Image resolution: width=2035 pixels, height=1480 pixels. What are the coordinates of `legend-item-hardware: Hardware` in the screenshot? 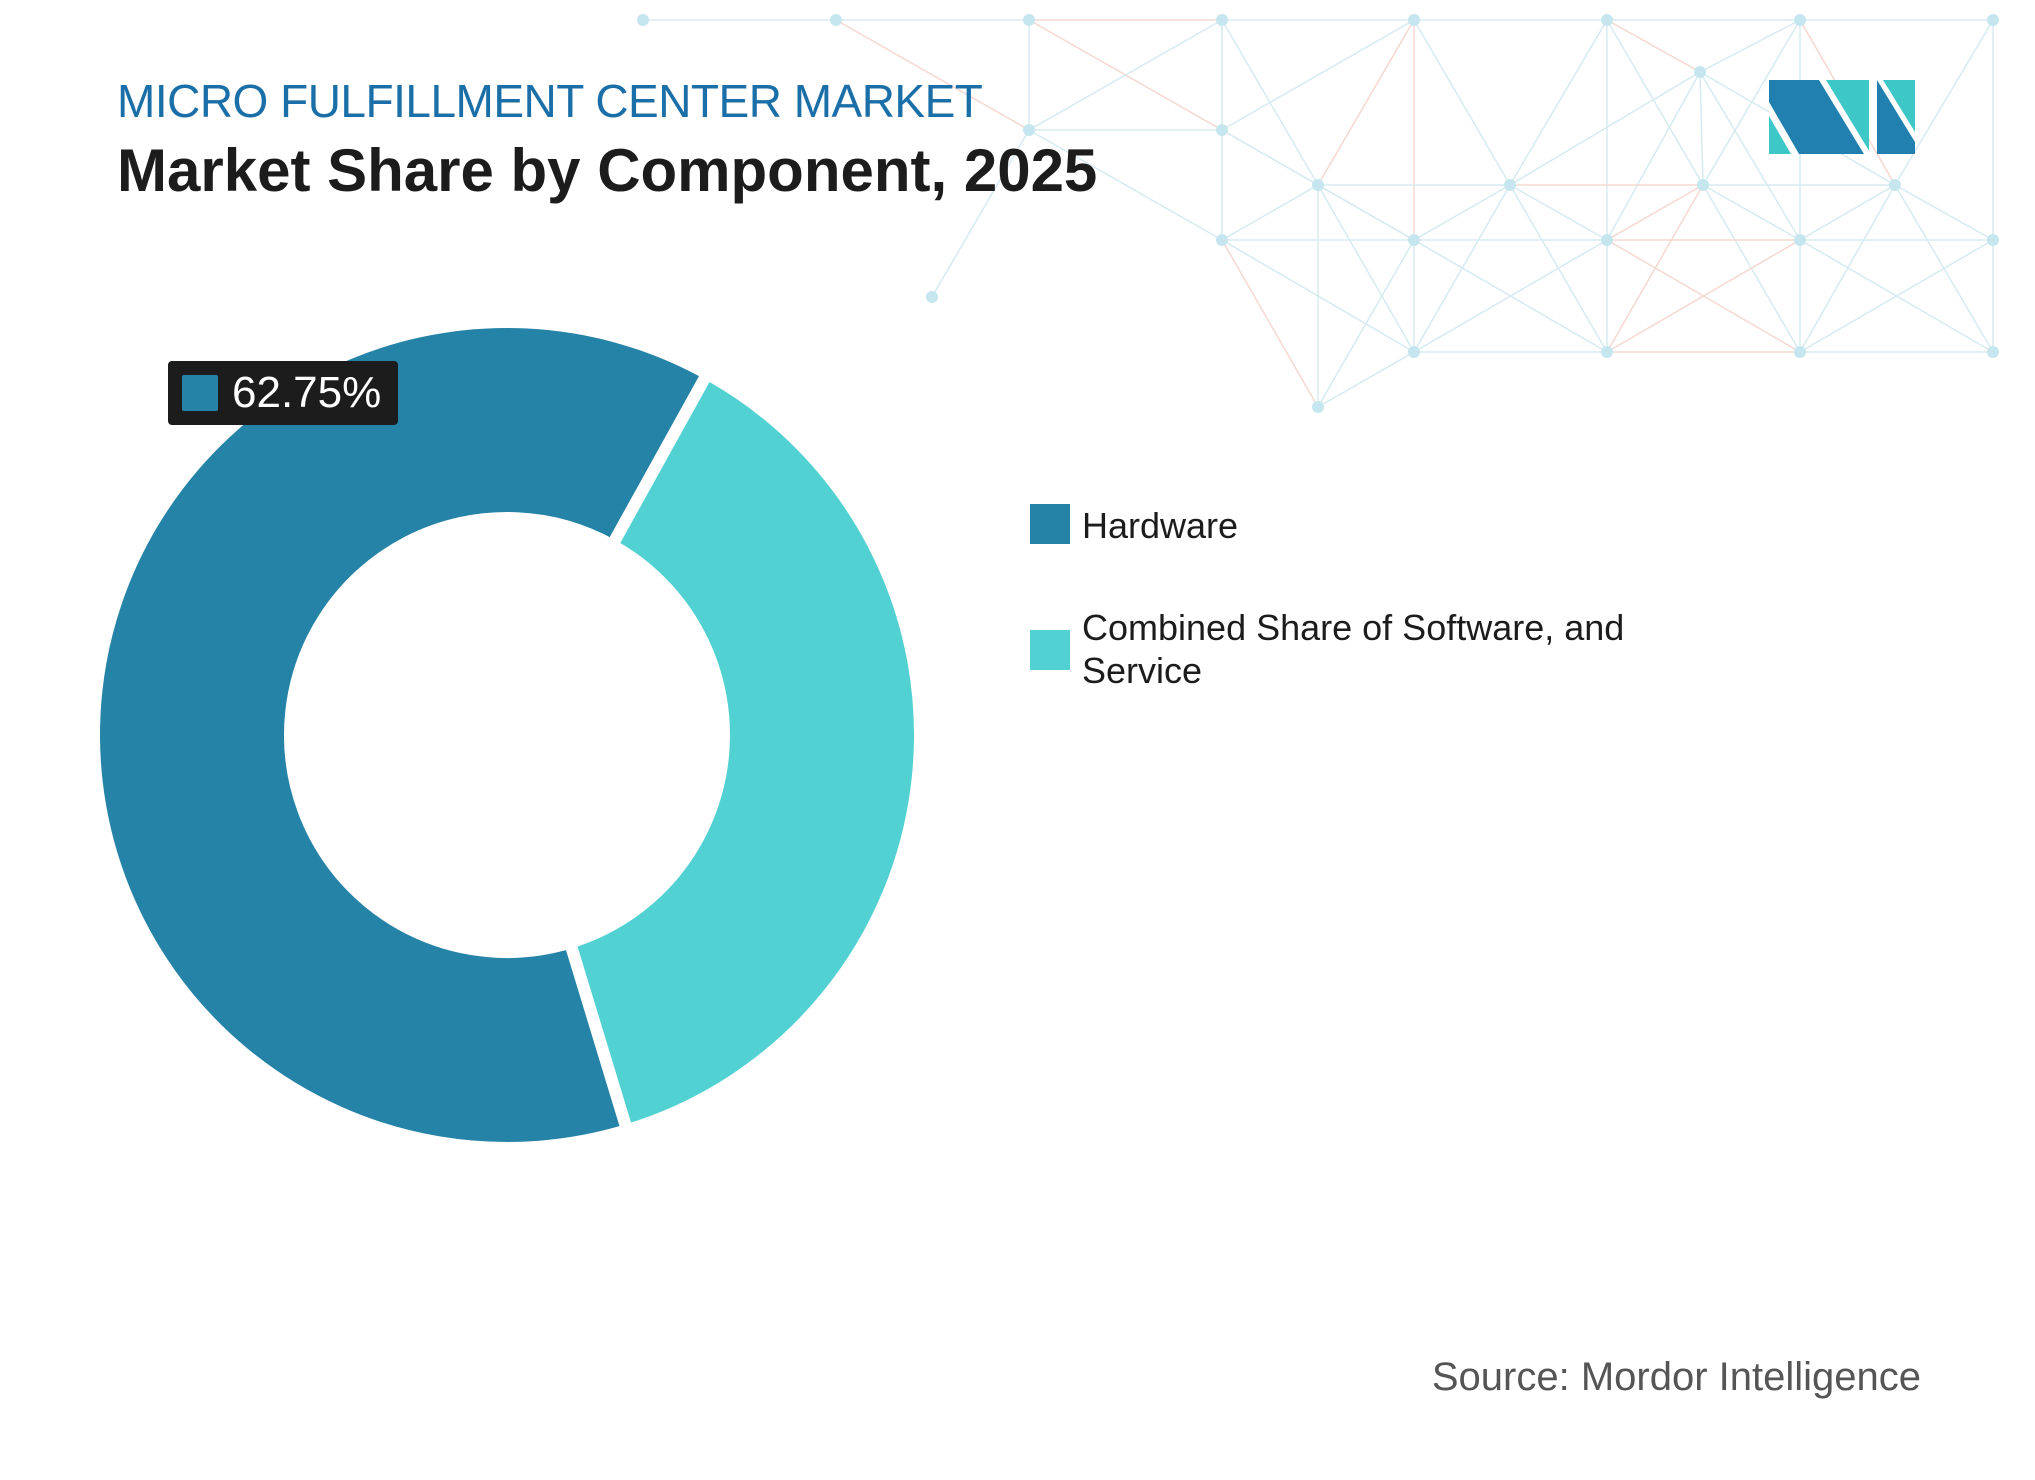 It's located at (1376, 525).